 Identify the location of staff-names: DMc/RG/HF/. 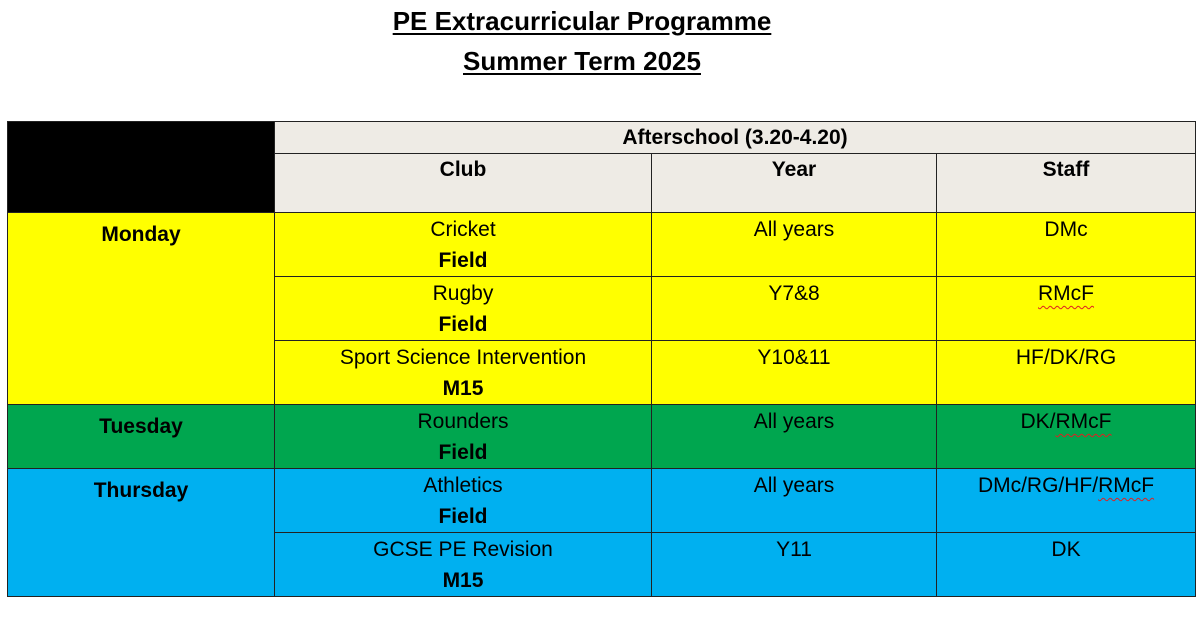
(1038, 485).